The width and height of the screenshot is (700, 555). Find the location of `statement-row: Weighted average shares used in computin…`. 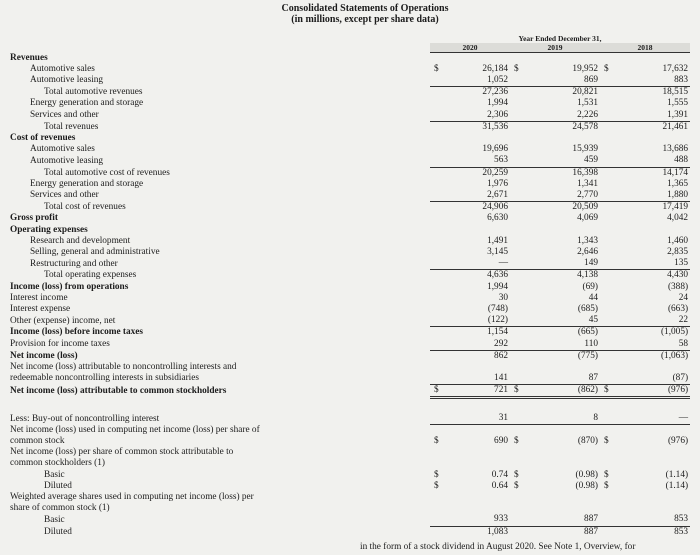

statement-row: Weighted average shares used in computin… is located at coordinates (350, 503).